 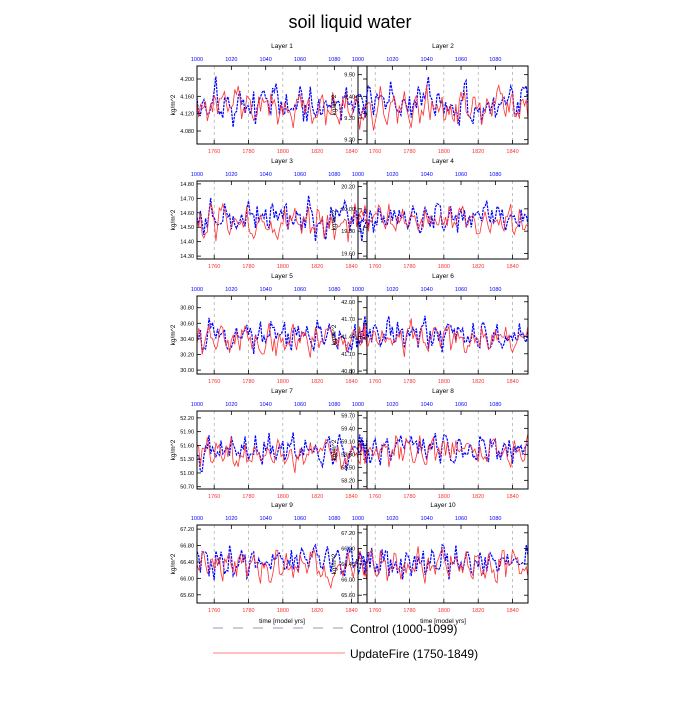 I want to click on y-tick-label: 14.50, so click(x=187, y=228).